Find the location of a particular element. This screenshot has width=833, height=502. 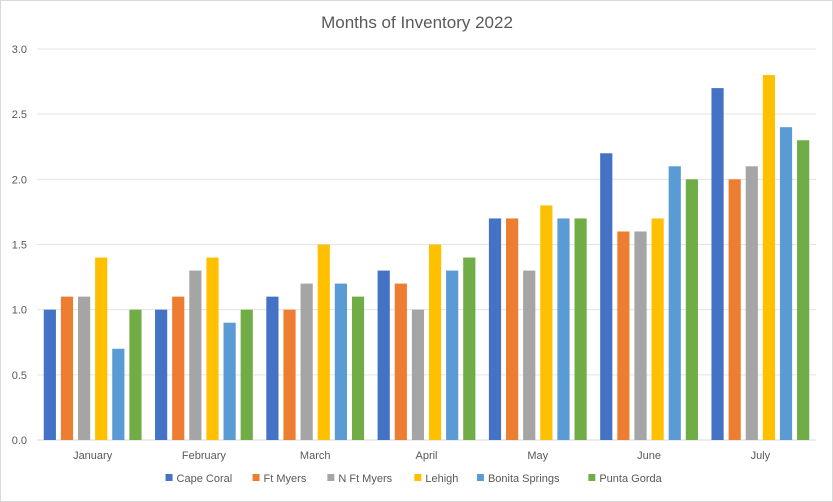

legend-label: Ft Myers is located at coordinates (285, 479).